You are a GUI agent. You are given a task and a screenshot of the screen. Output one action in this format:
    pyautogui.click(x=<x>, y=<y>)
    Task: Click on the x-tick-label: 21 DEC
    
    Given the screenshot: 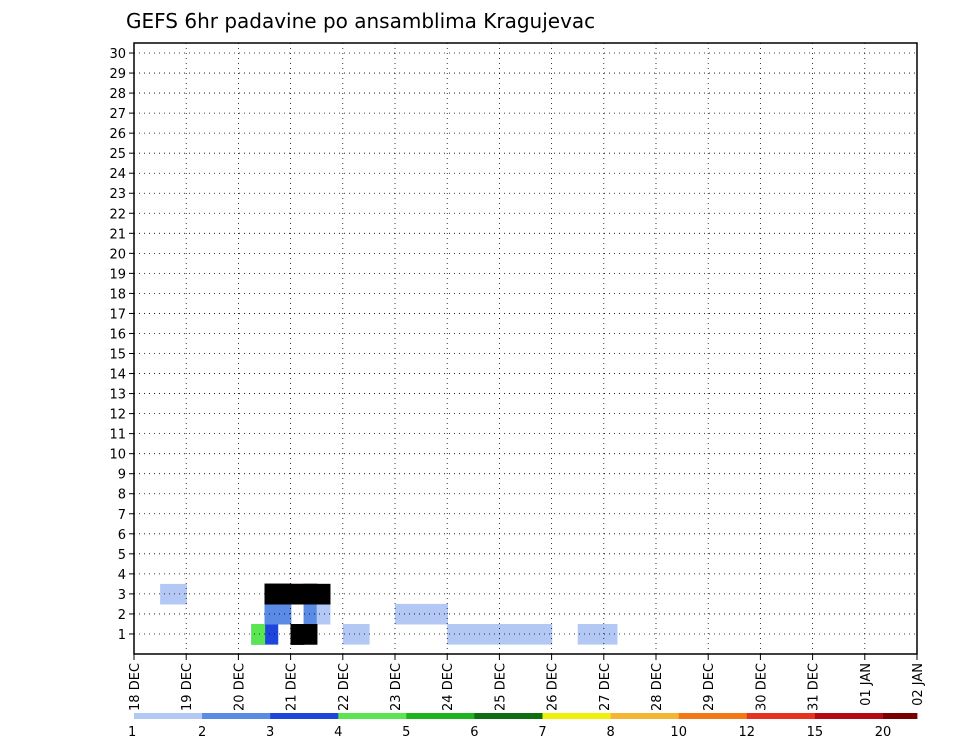 What is the action you would take?
    pyautogui.click(x=292, y=687)
    